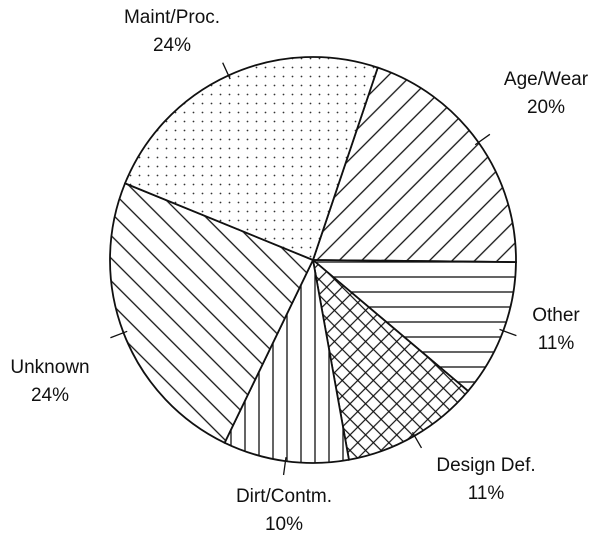 This screenshot has width=609, height=545. What do you see at coordinates (556, 315) in the screenshot?
I see `slice-label: Other` at bounding box center [556, 315].